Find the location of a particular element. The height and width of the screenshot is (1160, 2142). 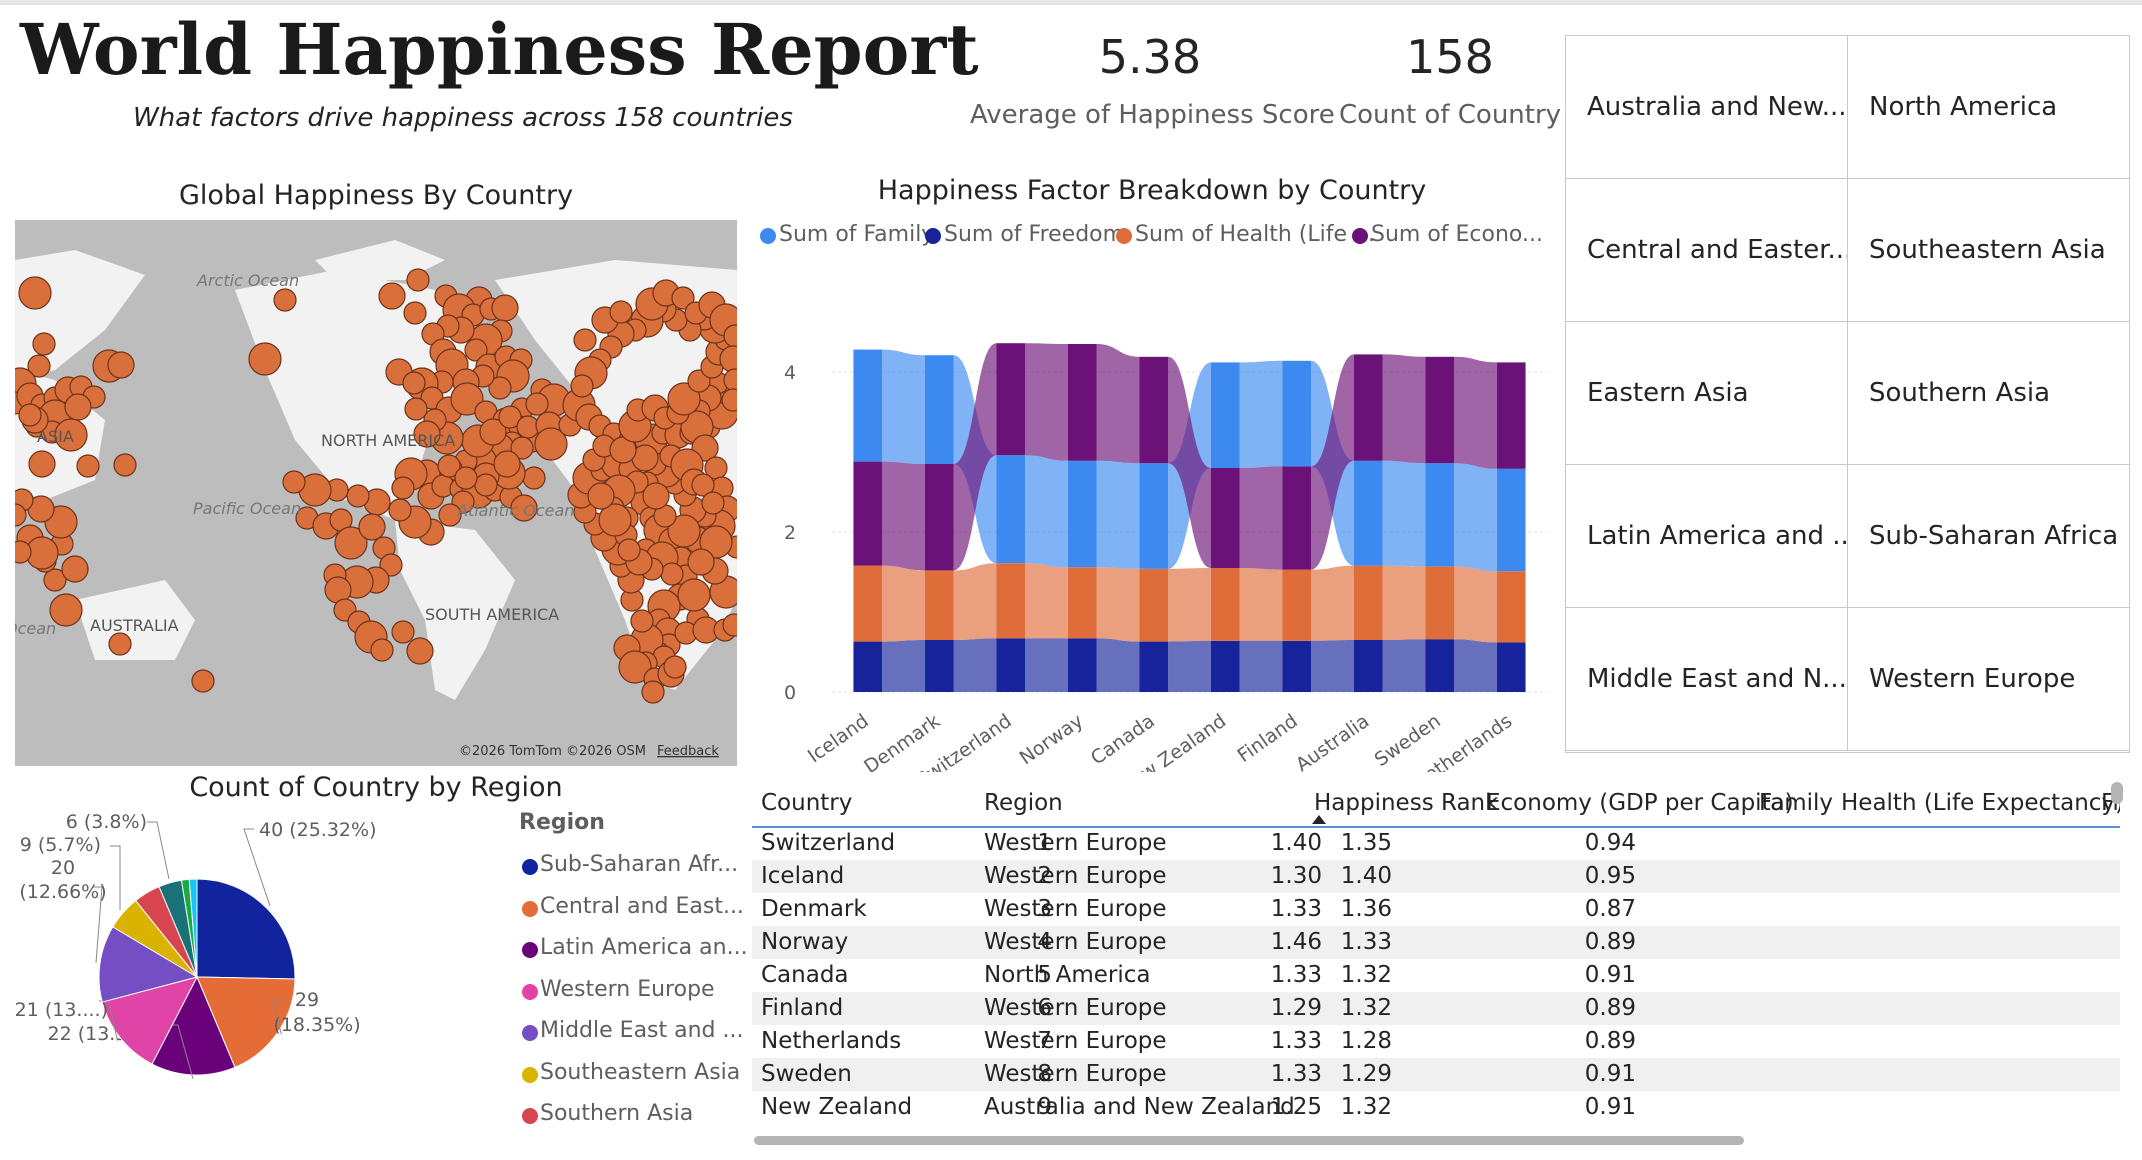

vertical-scrollbar-thumb is located at coordinates (2117, 793).